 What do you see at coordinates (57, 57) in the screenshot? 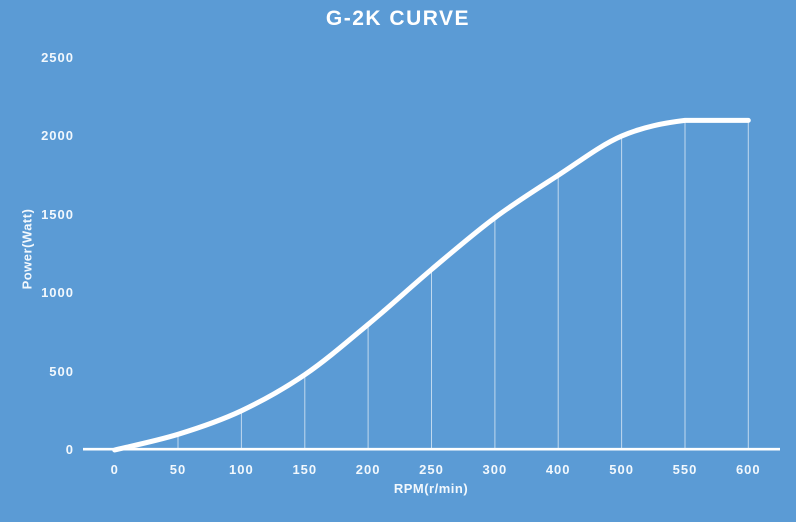
I see `y-tick-label: 2500` at bounding box center [57, 57].